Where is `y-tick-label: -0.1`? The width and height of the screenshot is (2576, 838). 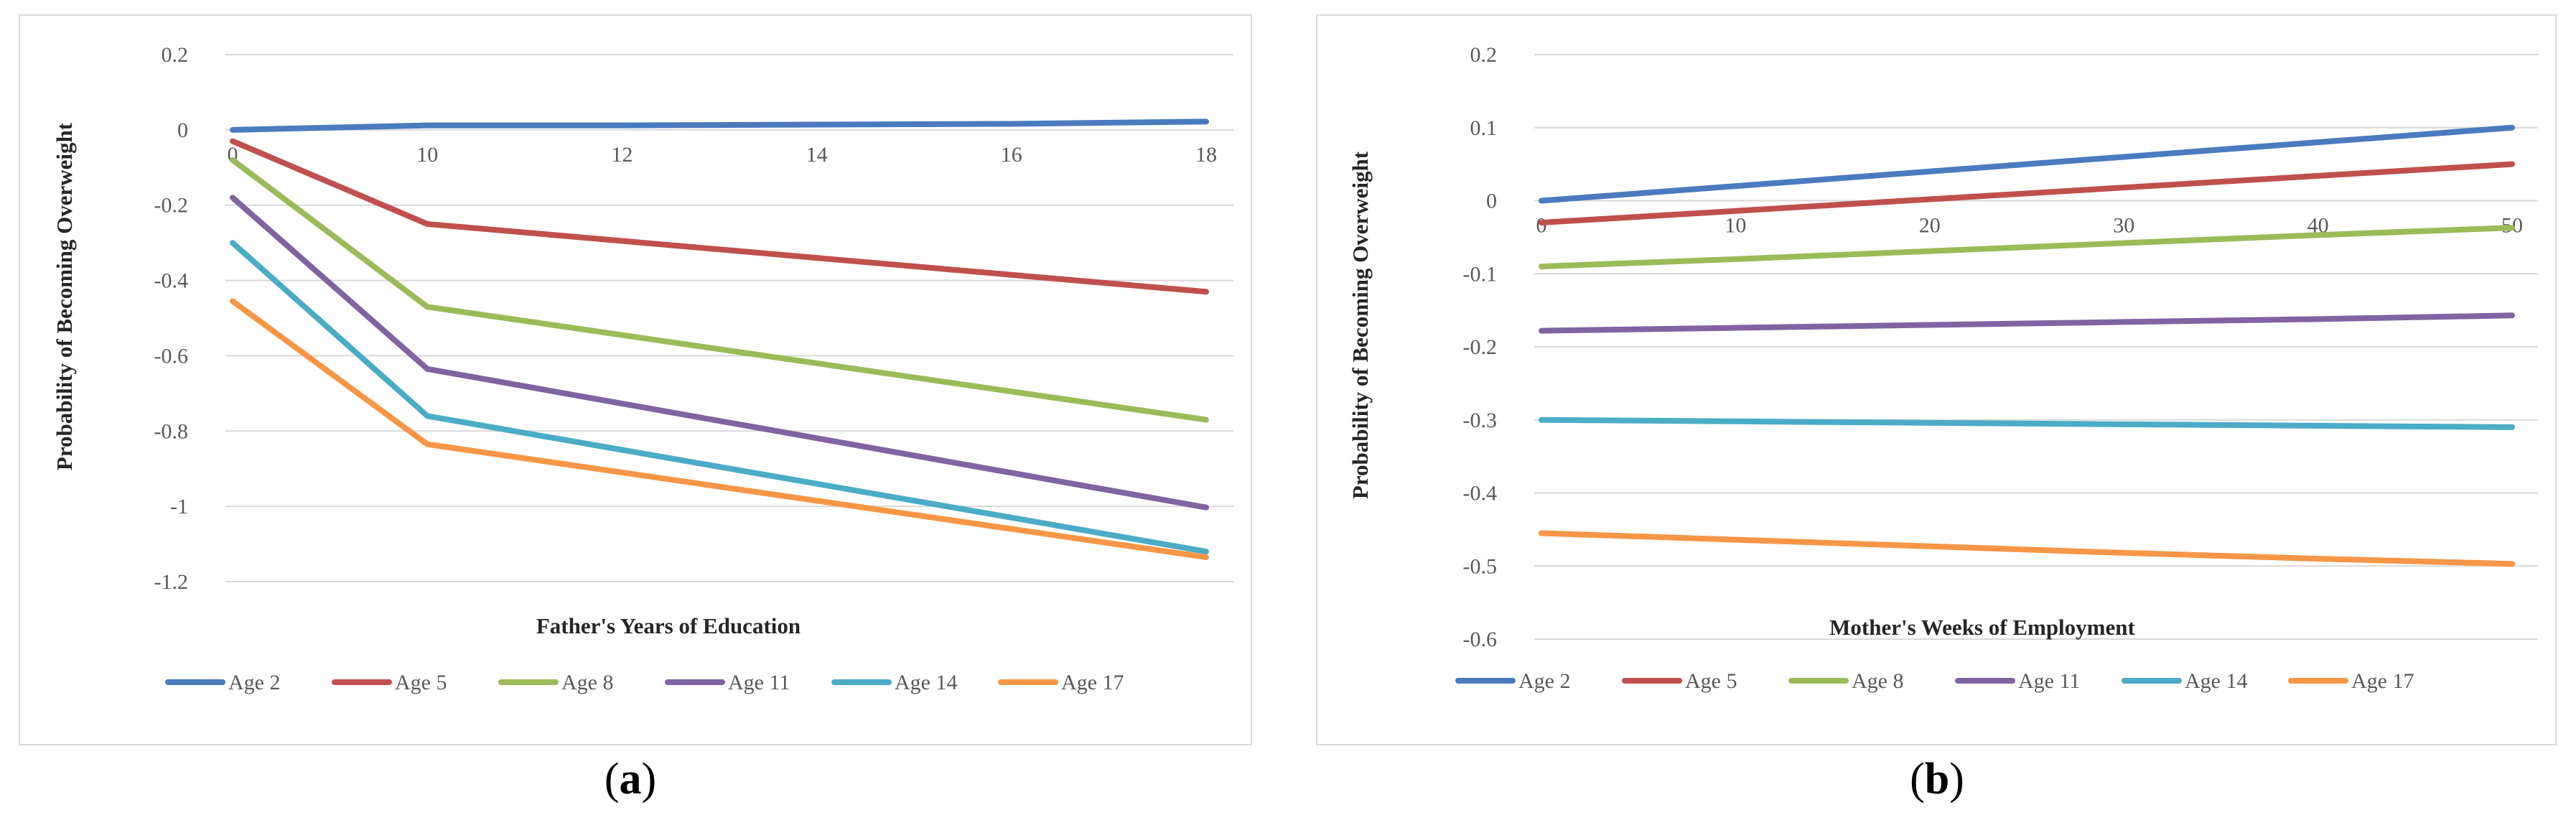 y-tick-label: -0.1 is located at coordinates (1480, 274).